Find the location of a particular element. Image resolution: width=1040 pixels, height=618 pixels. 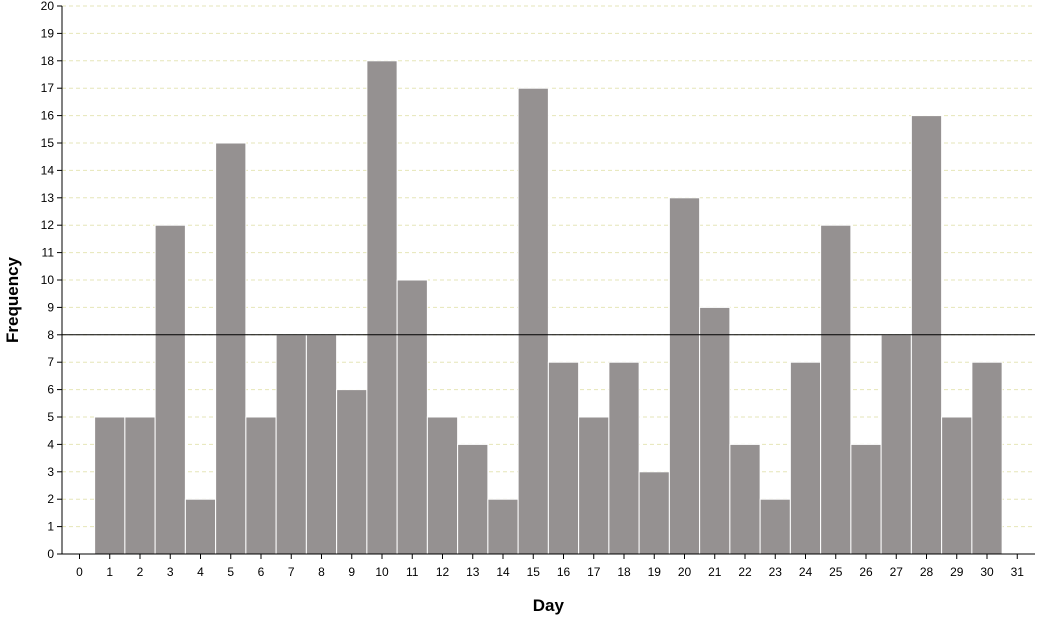

x-tick-label: 6 is located at coordinates (261, 572).